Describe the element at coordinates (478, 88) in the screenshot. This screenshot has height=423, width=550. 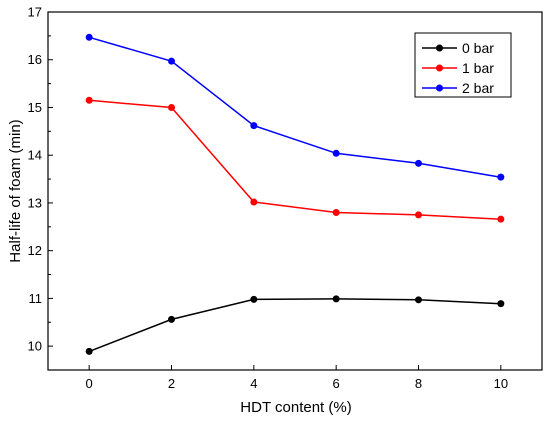
I see `legend-label: 2 bar` at that location.